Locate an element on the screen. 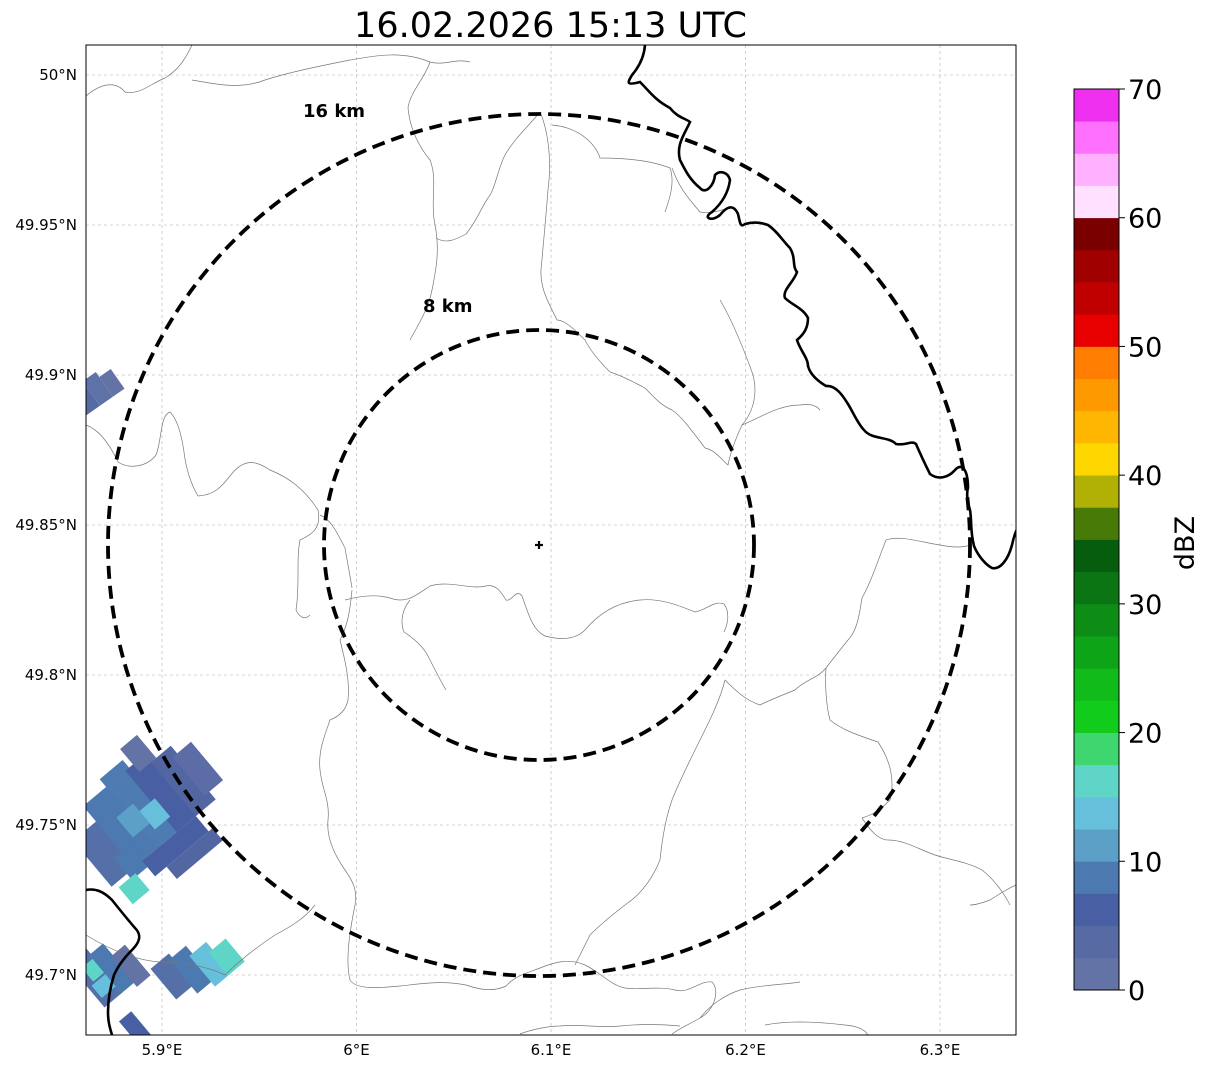 Image resolution: width=1207 pixels, height=1069 pixels. colorbar: 0 10 20 30 40 50 60 70 dBZ is located at coordinates (1137, 541).